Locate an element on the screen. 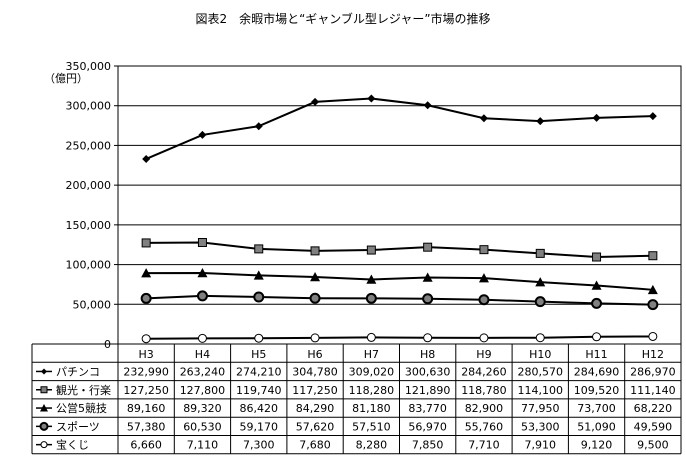  table-data-value: 56,970 is located at coordinates (427, 426).